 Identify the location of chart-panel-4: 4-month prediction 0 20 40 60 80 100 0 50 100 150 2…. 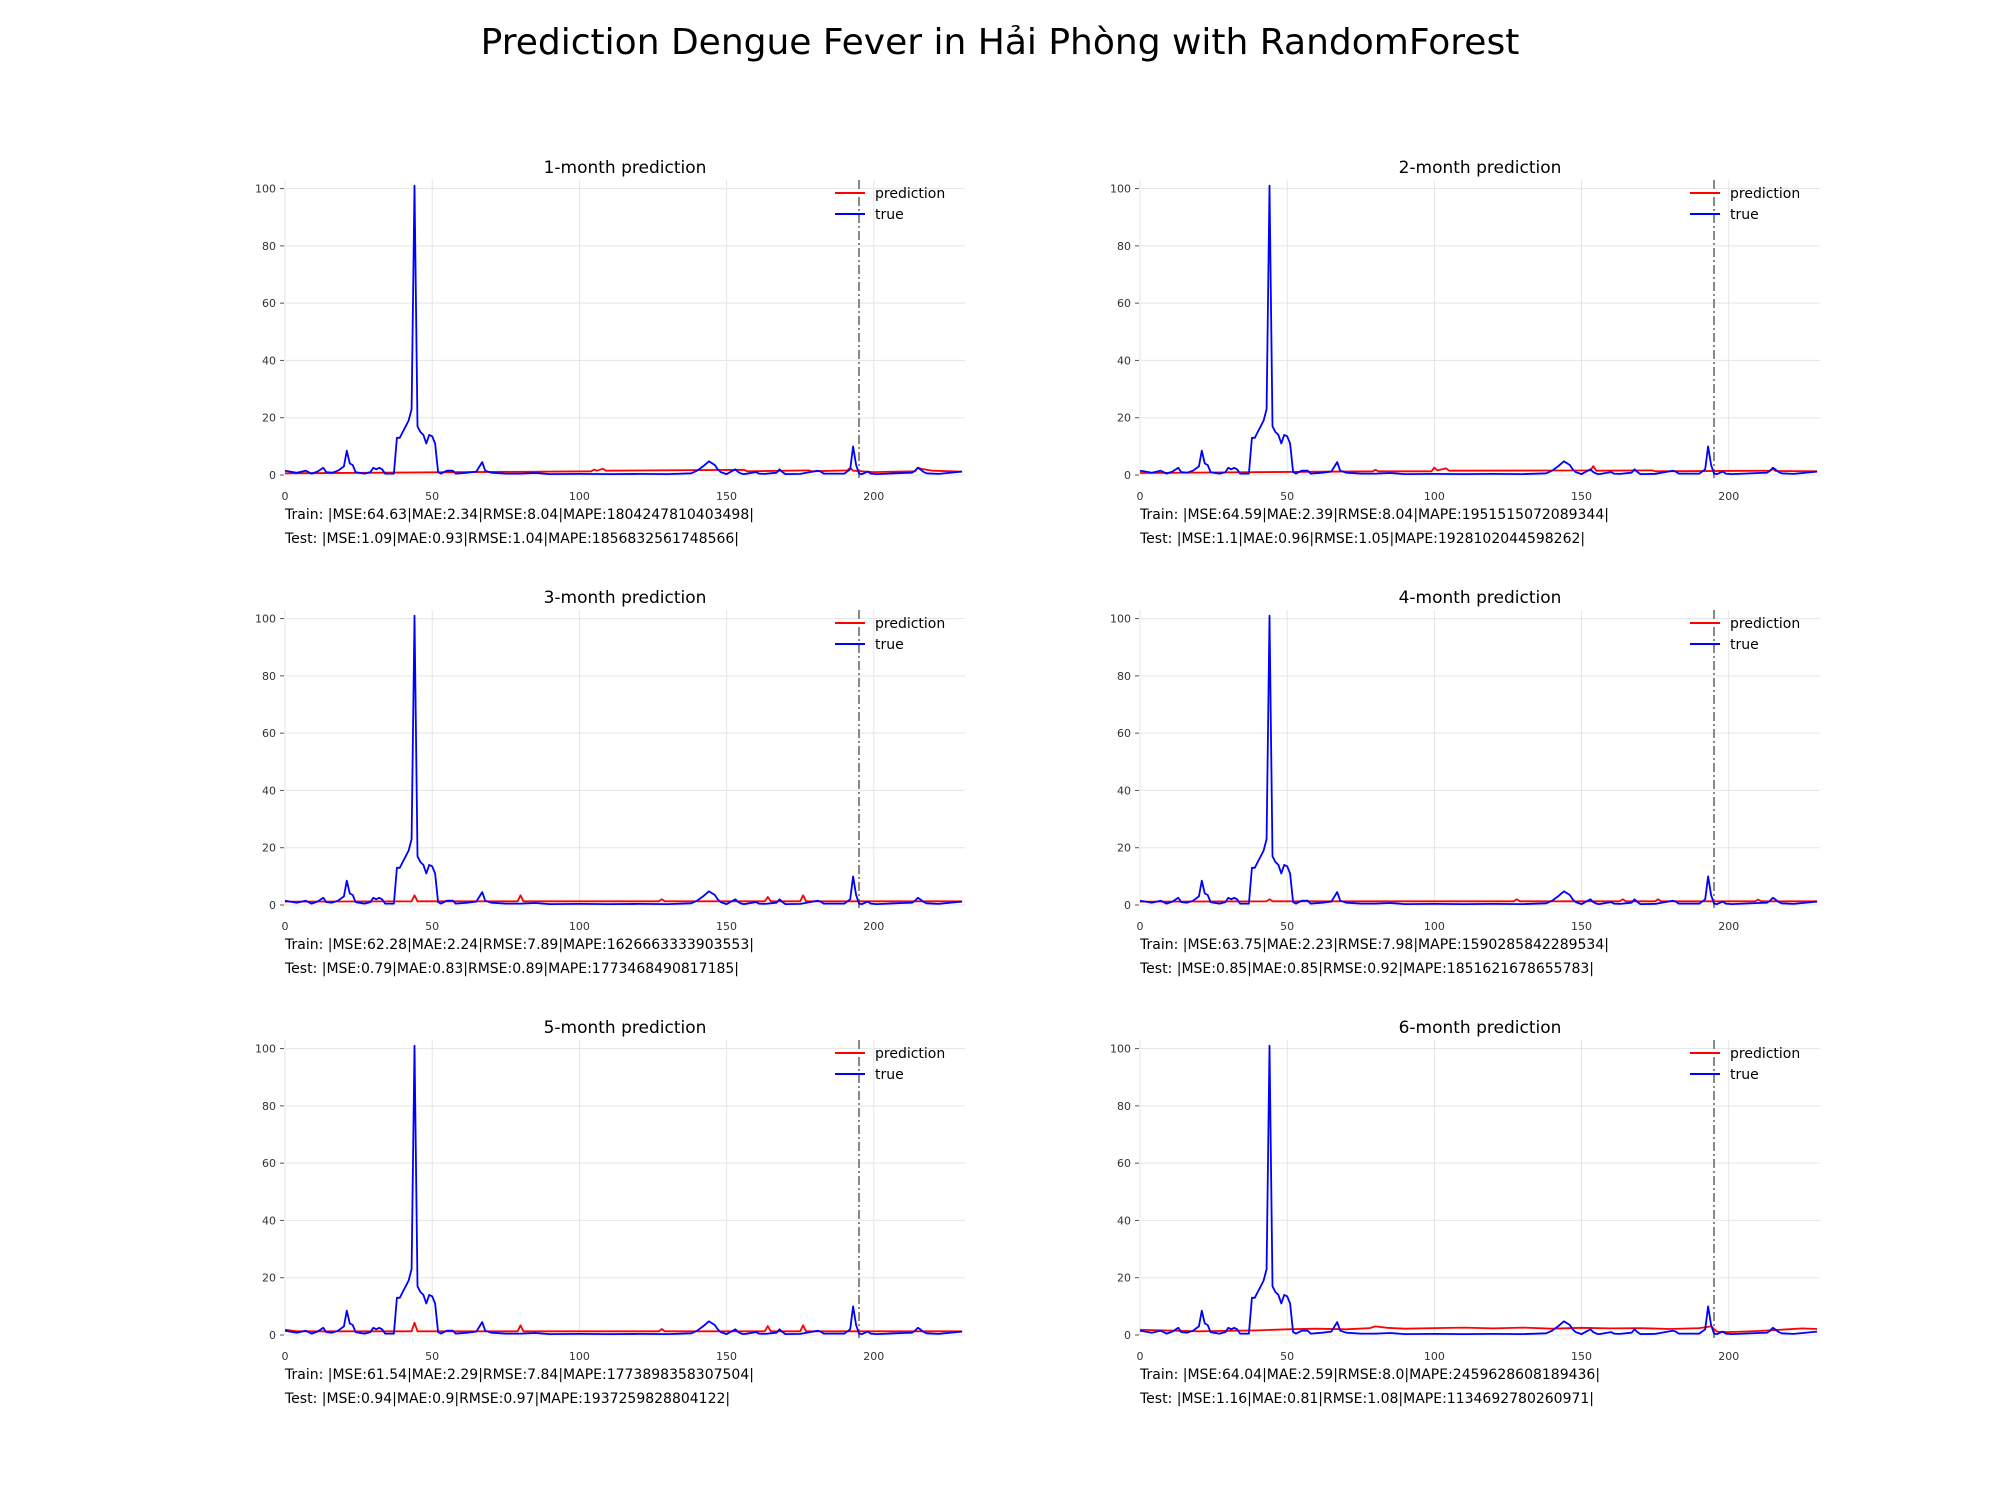
(1450, 795).